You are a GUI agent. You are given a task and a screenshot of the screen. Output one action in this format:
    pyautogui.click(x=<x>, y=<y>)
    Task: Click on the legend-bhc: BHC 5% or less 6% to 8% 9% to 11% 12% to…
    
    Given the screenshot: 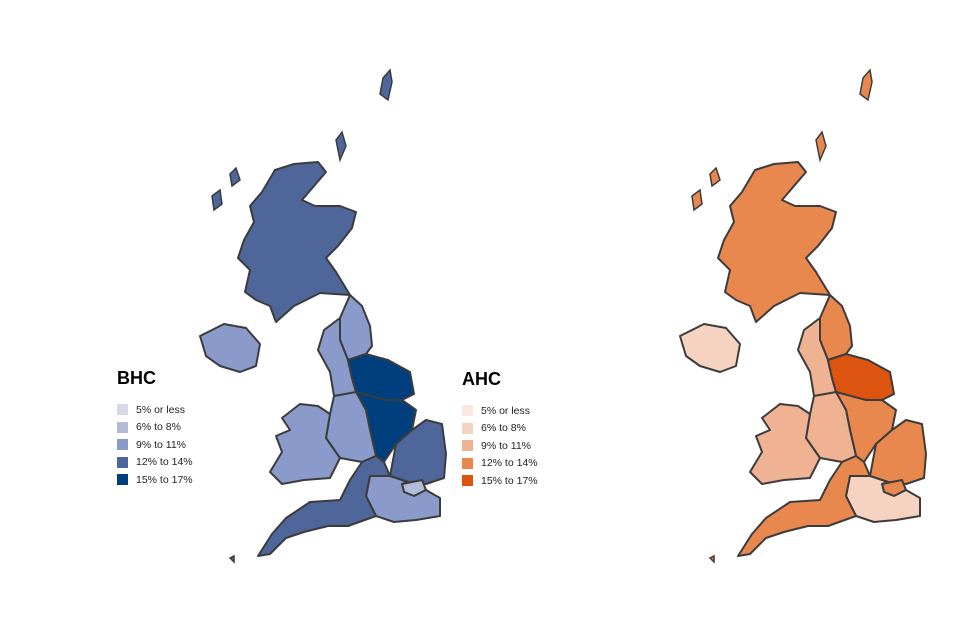 What is the action you would take?
    pyautogui.click(x=155, y=428)
    